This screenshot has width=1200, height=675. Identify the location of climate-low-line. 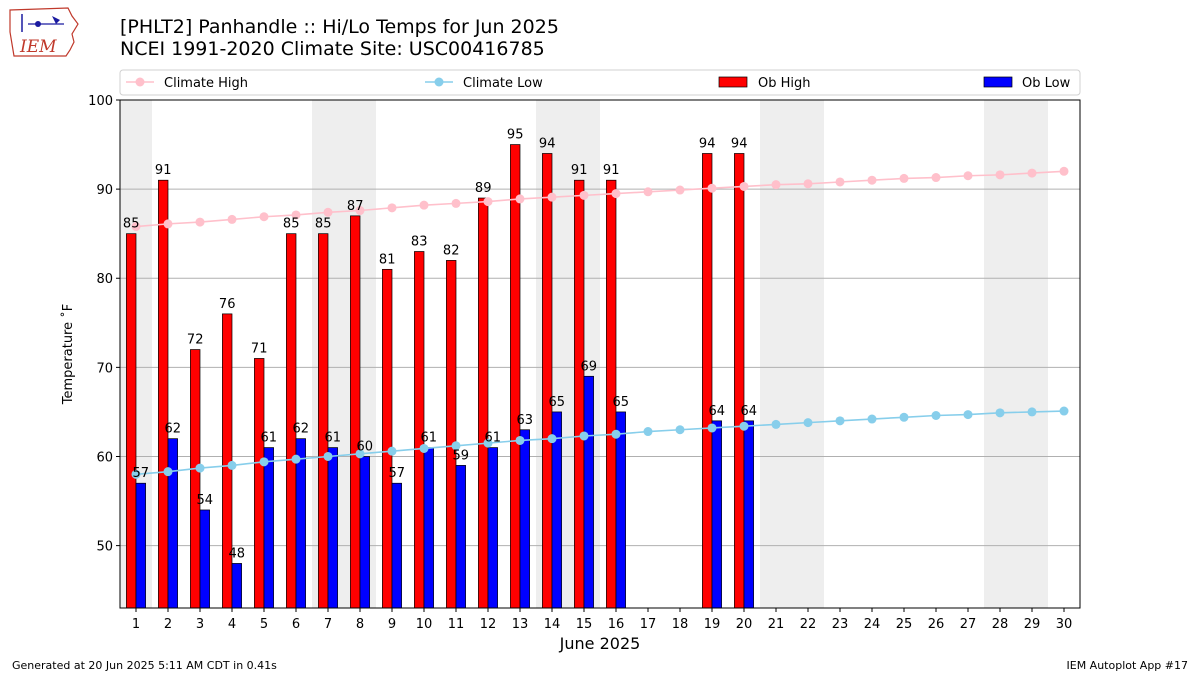
(600, 443).